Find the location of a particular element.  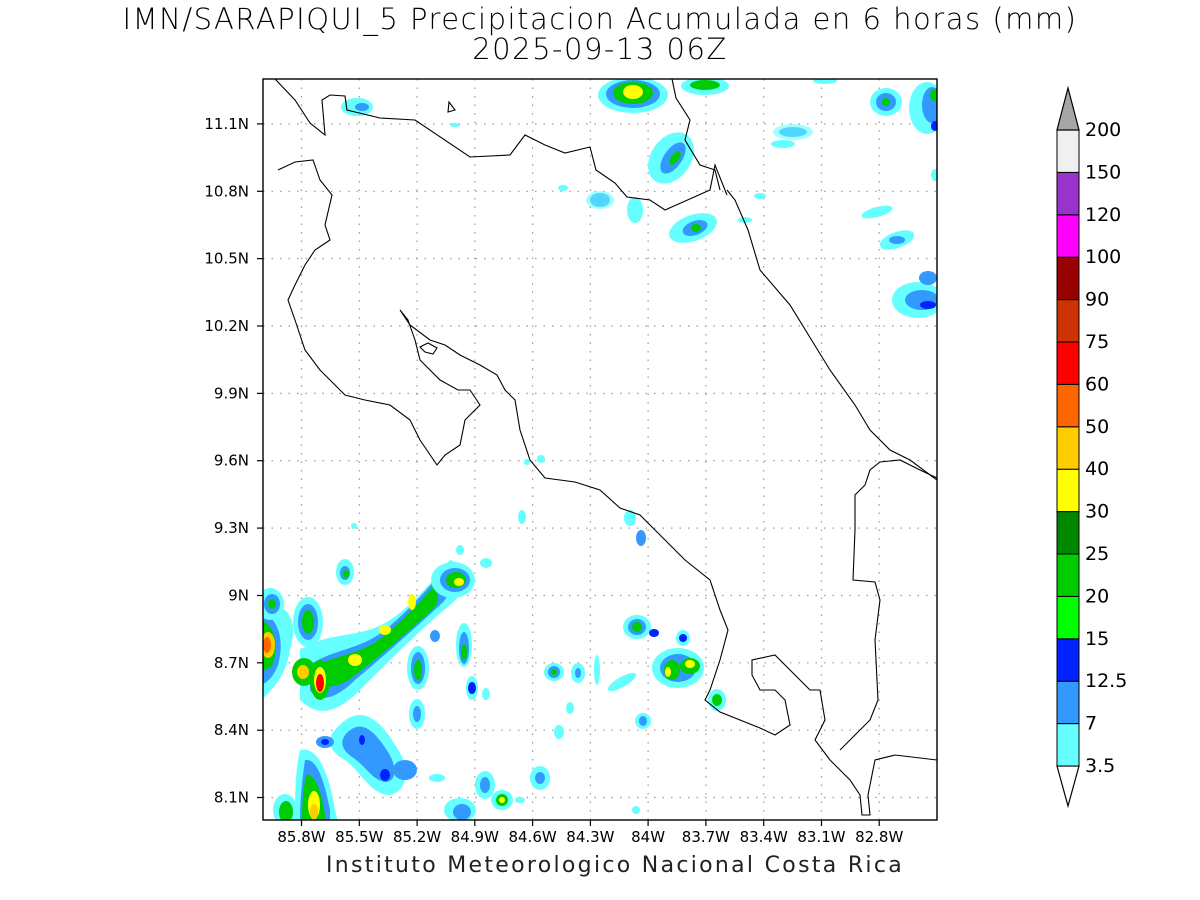

colorbar-label: 120 is located at coordinates (1103, 215).